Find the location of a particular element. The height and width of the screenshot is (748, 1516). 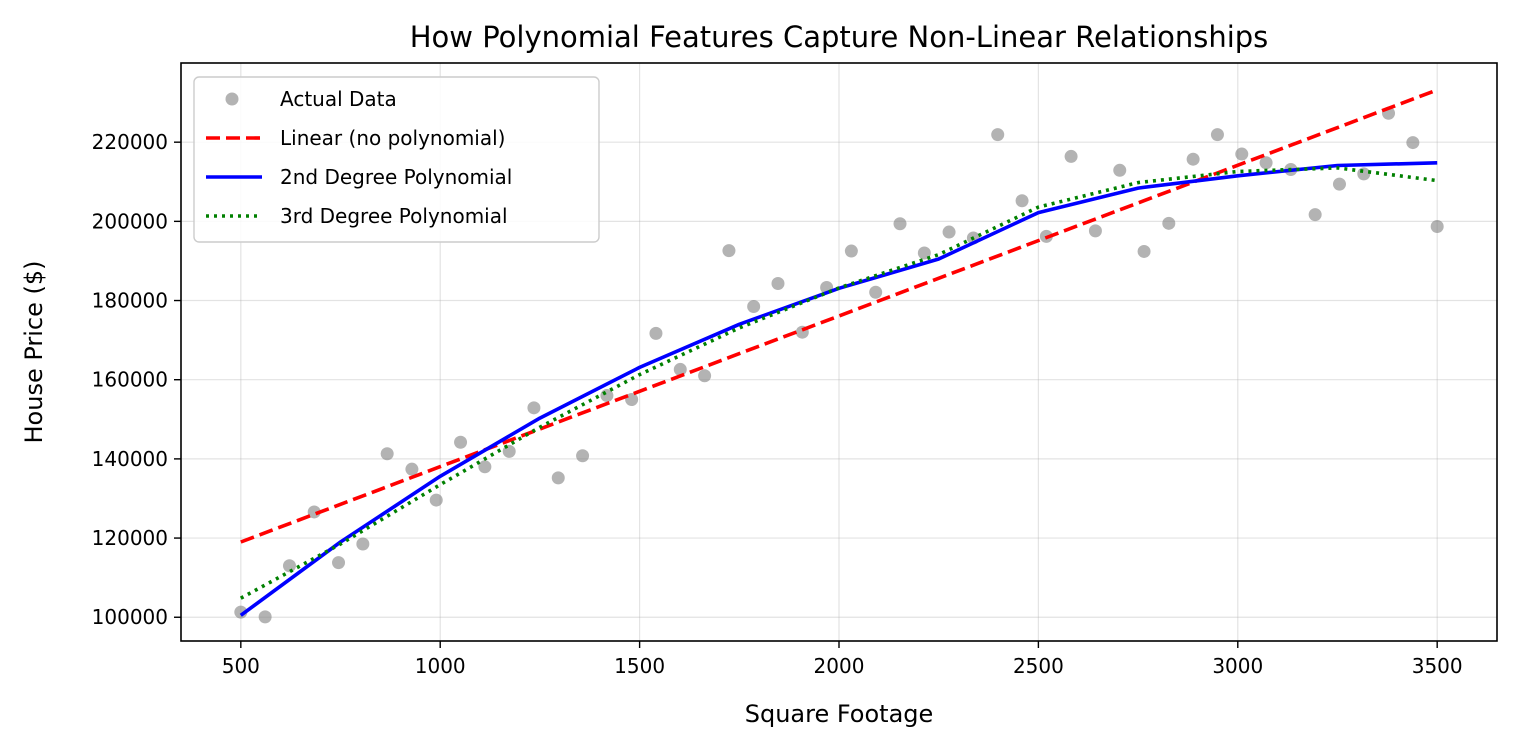

x-tick-label: 2500 is located at coordinates (1038, 666).